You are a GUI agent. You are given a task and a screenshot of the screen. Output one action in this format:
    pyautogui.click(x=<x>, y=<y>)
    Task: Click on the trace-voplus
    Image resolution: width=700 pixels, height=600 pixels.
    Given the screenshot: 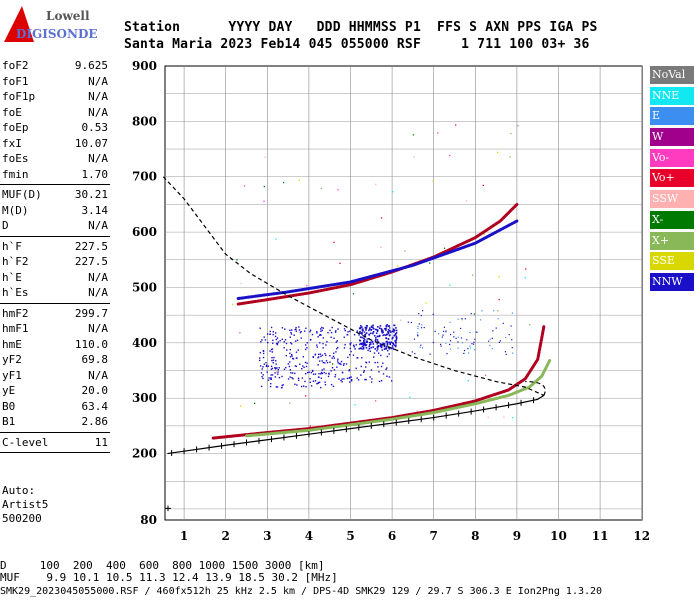 What is the action you would take?
    pyautogui.click(x=378, y=382)
    